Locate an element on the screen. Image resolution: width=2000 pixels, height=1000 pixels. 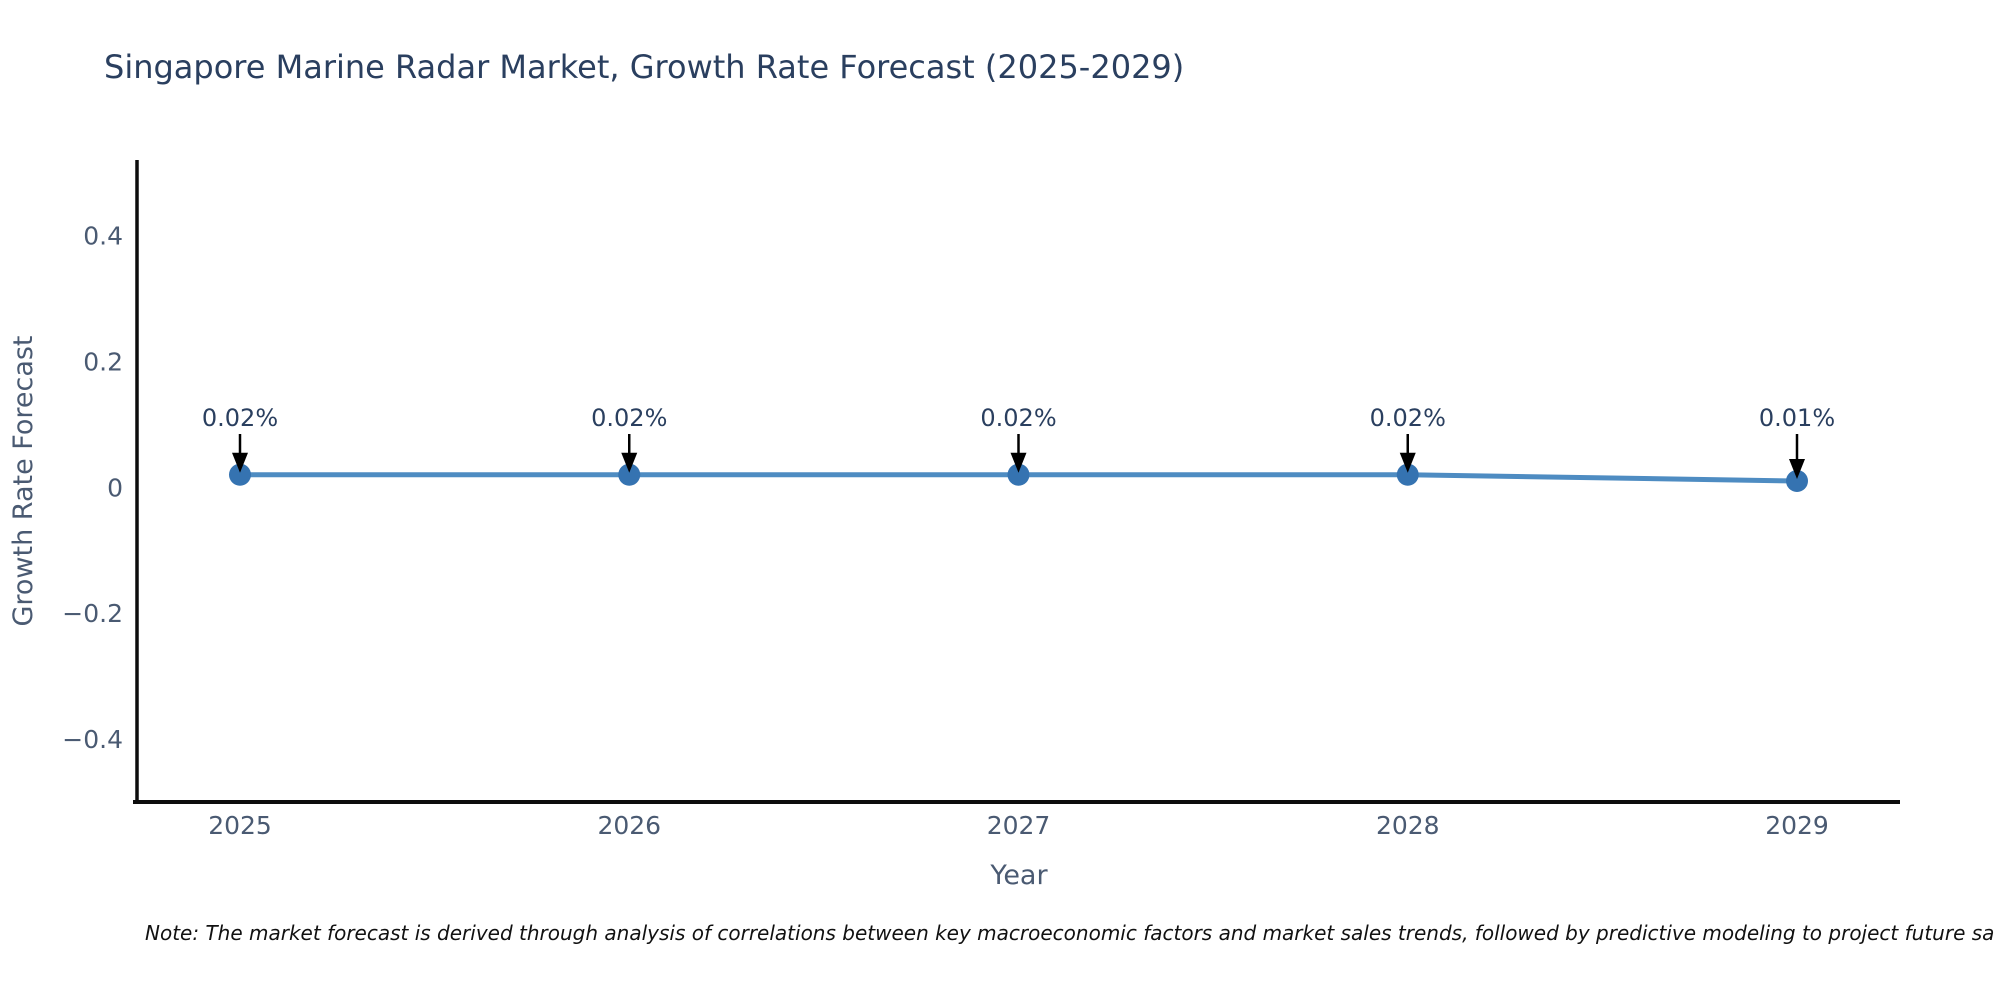
data-point-label: 0.01% is located at coordinates (1797, 418).